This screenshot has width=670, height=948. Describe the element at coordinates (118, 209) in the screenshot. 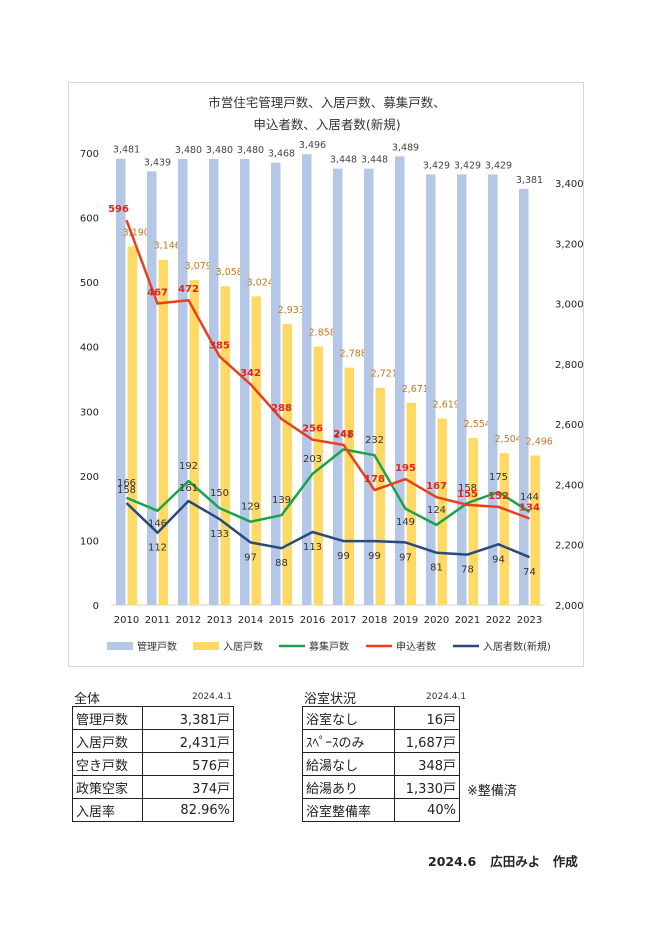

I see `data-label-申込者数: 596` at that location.